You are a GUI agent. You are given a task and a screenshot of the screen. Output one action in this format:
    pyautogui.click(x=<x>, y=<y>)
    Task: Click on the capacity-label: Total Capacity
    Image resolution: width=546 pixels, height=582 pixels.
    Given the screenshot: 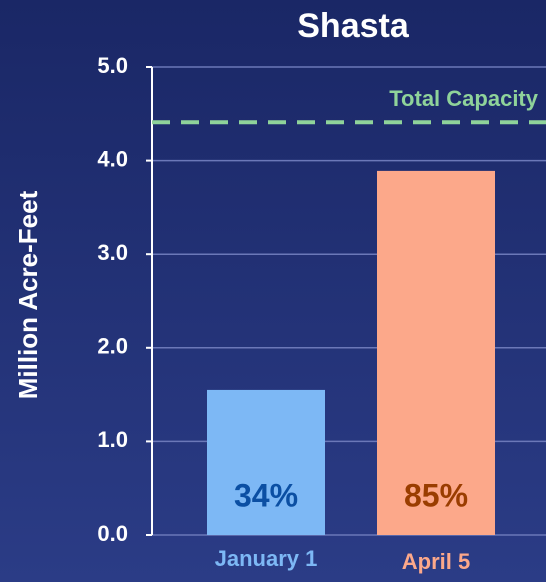 What is the action you would take?
    pyautogui.click(x=464, y=98)
    